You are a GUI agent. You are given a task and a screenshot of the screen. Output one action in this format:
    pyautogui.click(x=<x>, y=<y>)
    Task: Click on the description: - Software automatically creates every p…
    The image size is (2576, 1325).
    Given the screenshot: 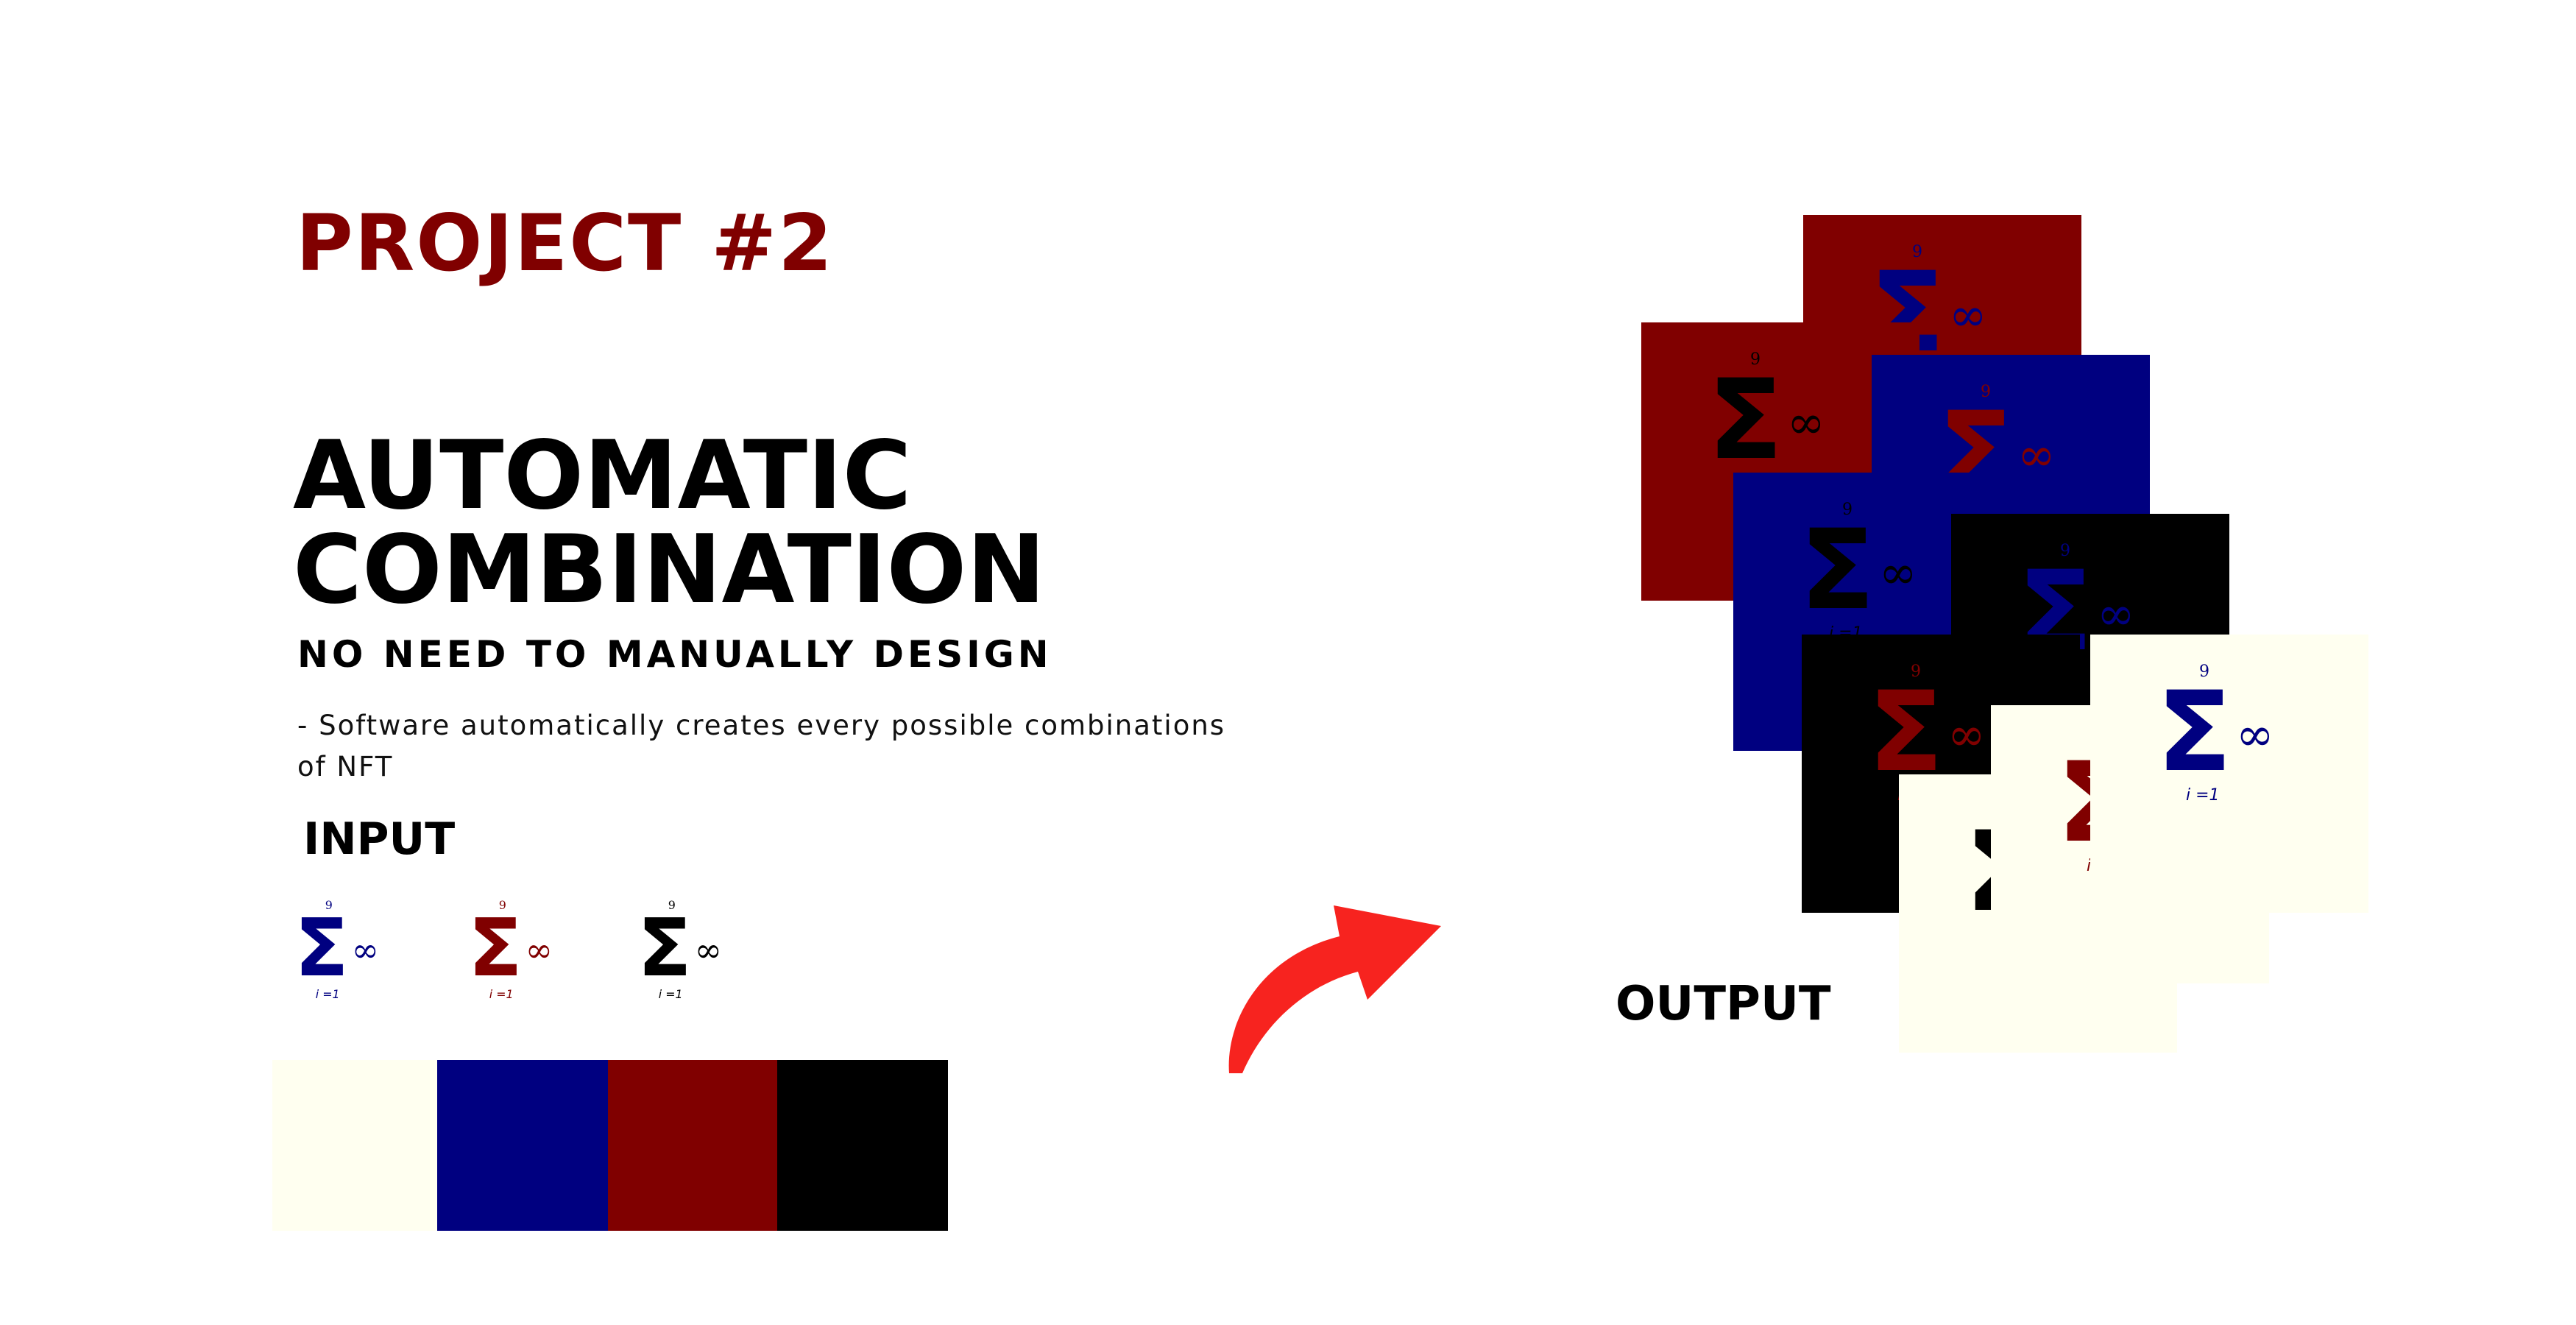 What is the action you would take?
    pyautogui.click(x=761, y=746)
    